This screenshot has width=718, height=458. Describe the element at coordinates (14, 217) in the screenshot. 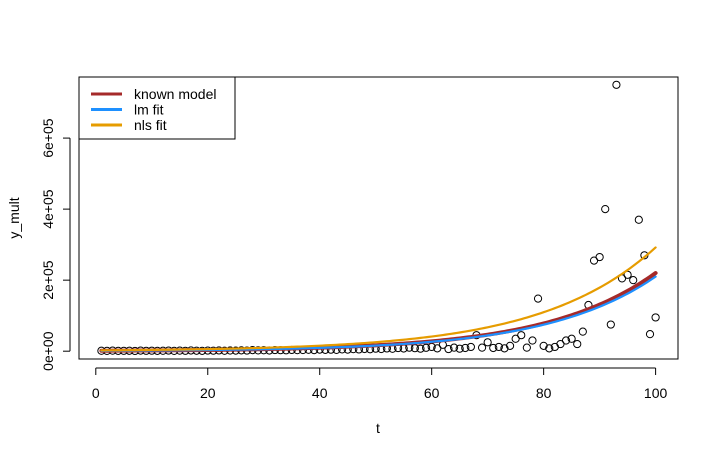

I see `y-axis-title: y_mult` at that location.